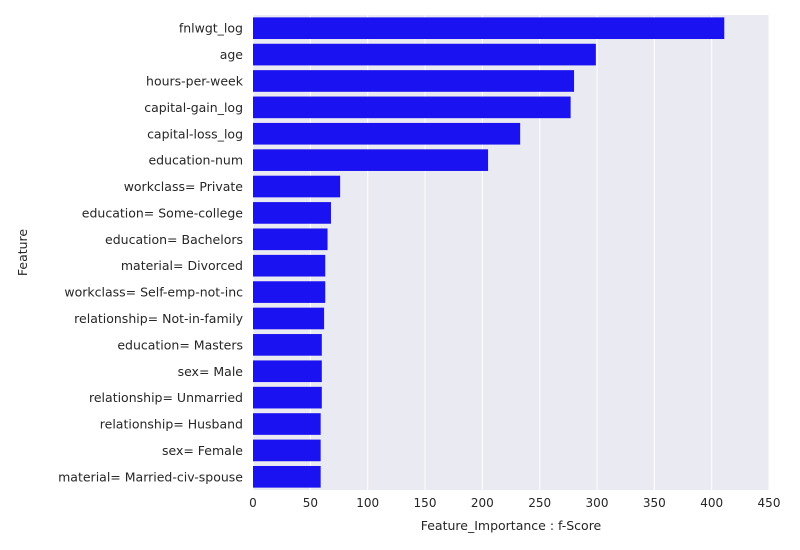 Image resolution: width=800 pixels, height=550 pixels. What do you see at coordinates (232, 54) in the screenshot?
I see `y-tick-label: age` at bounding box center [232, 54].